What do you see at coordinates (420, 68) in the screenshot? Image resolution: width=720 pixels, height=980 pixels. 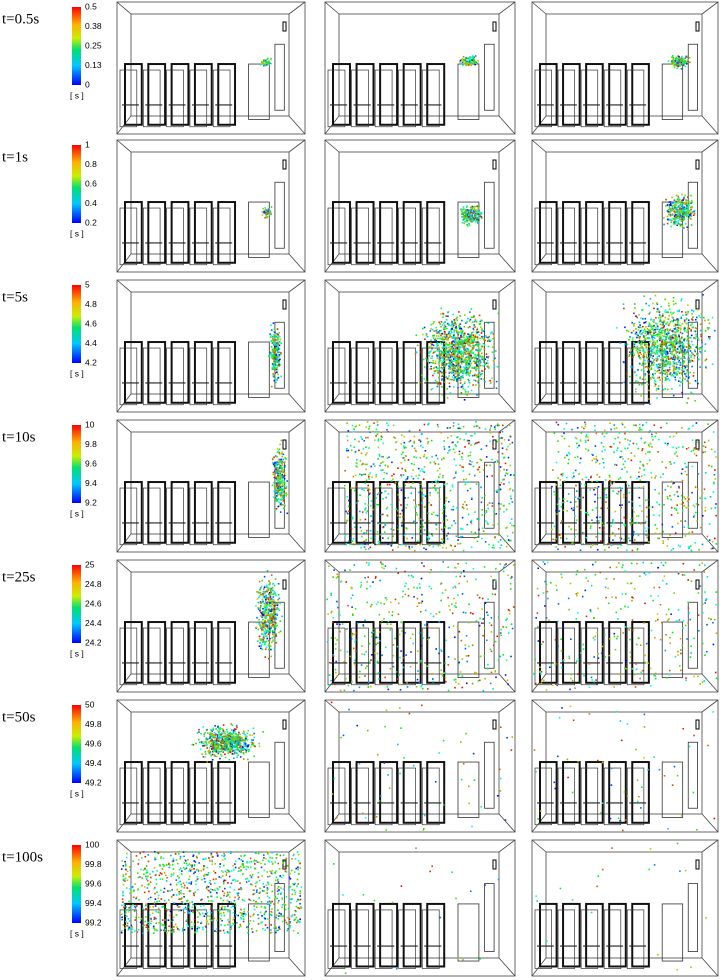 I see `room-frame` at bounding box center [420, 68].